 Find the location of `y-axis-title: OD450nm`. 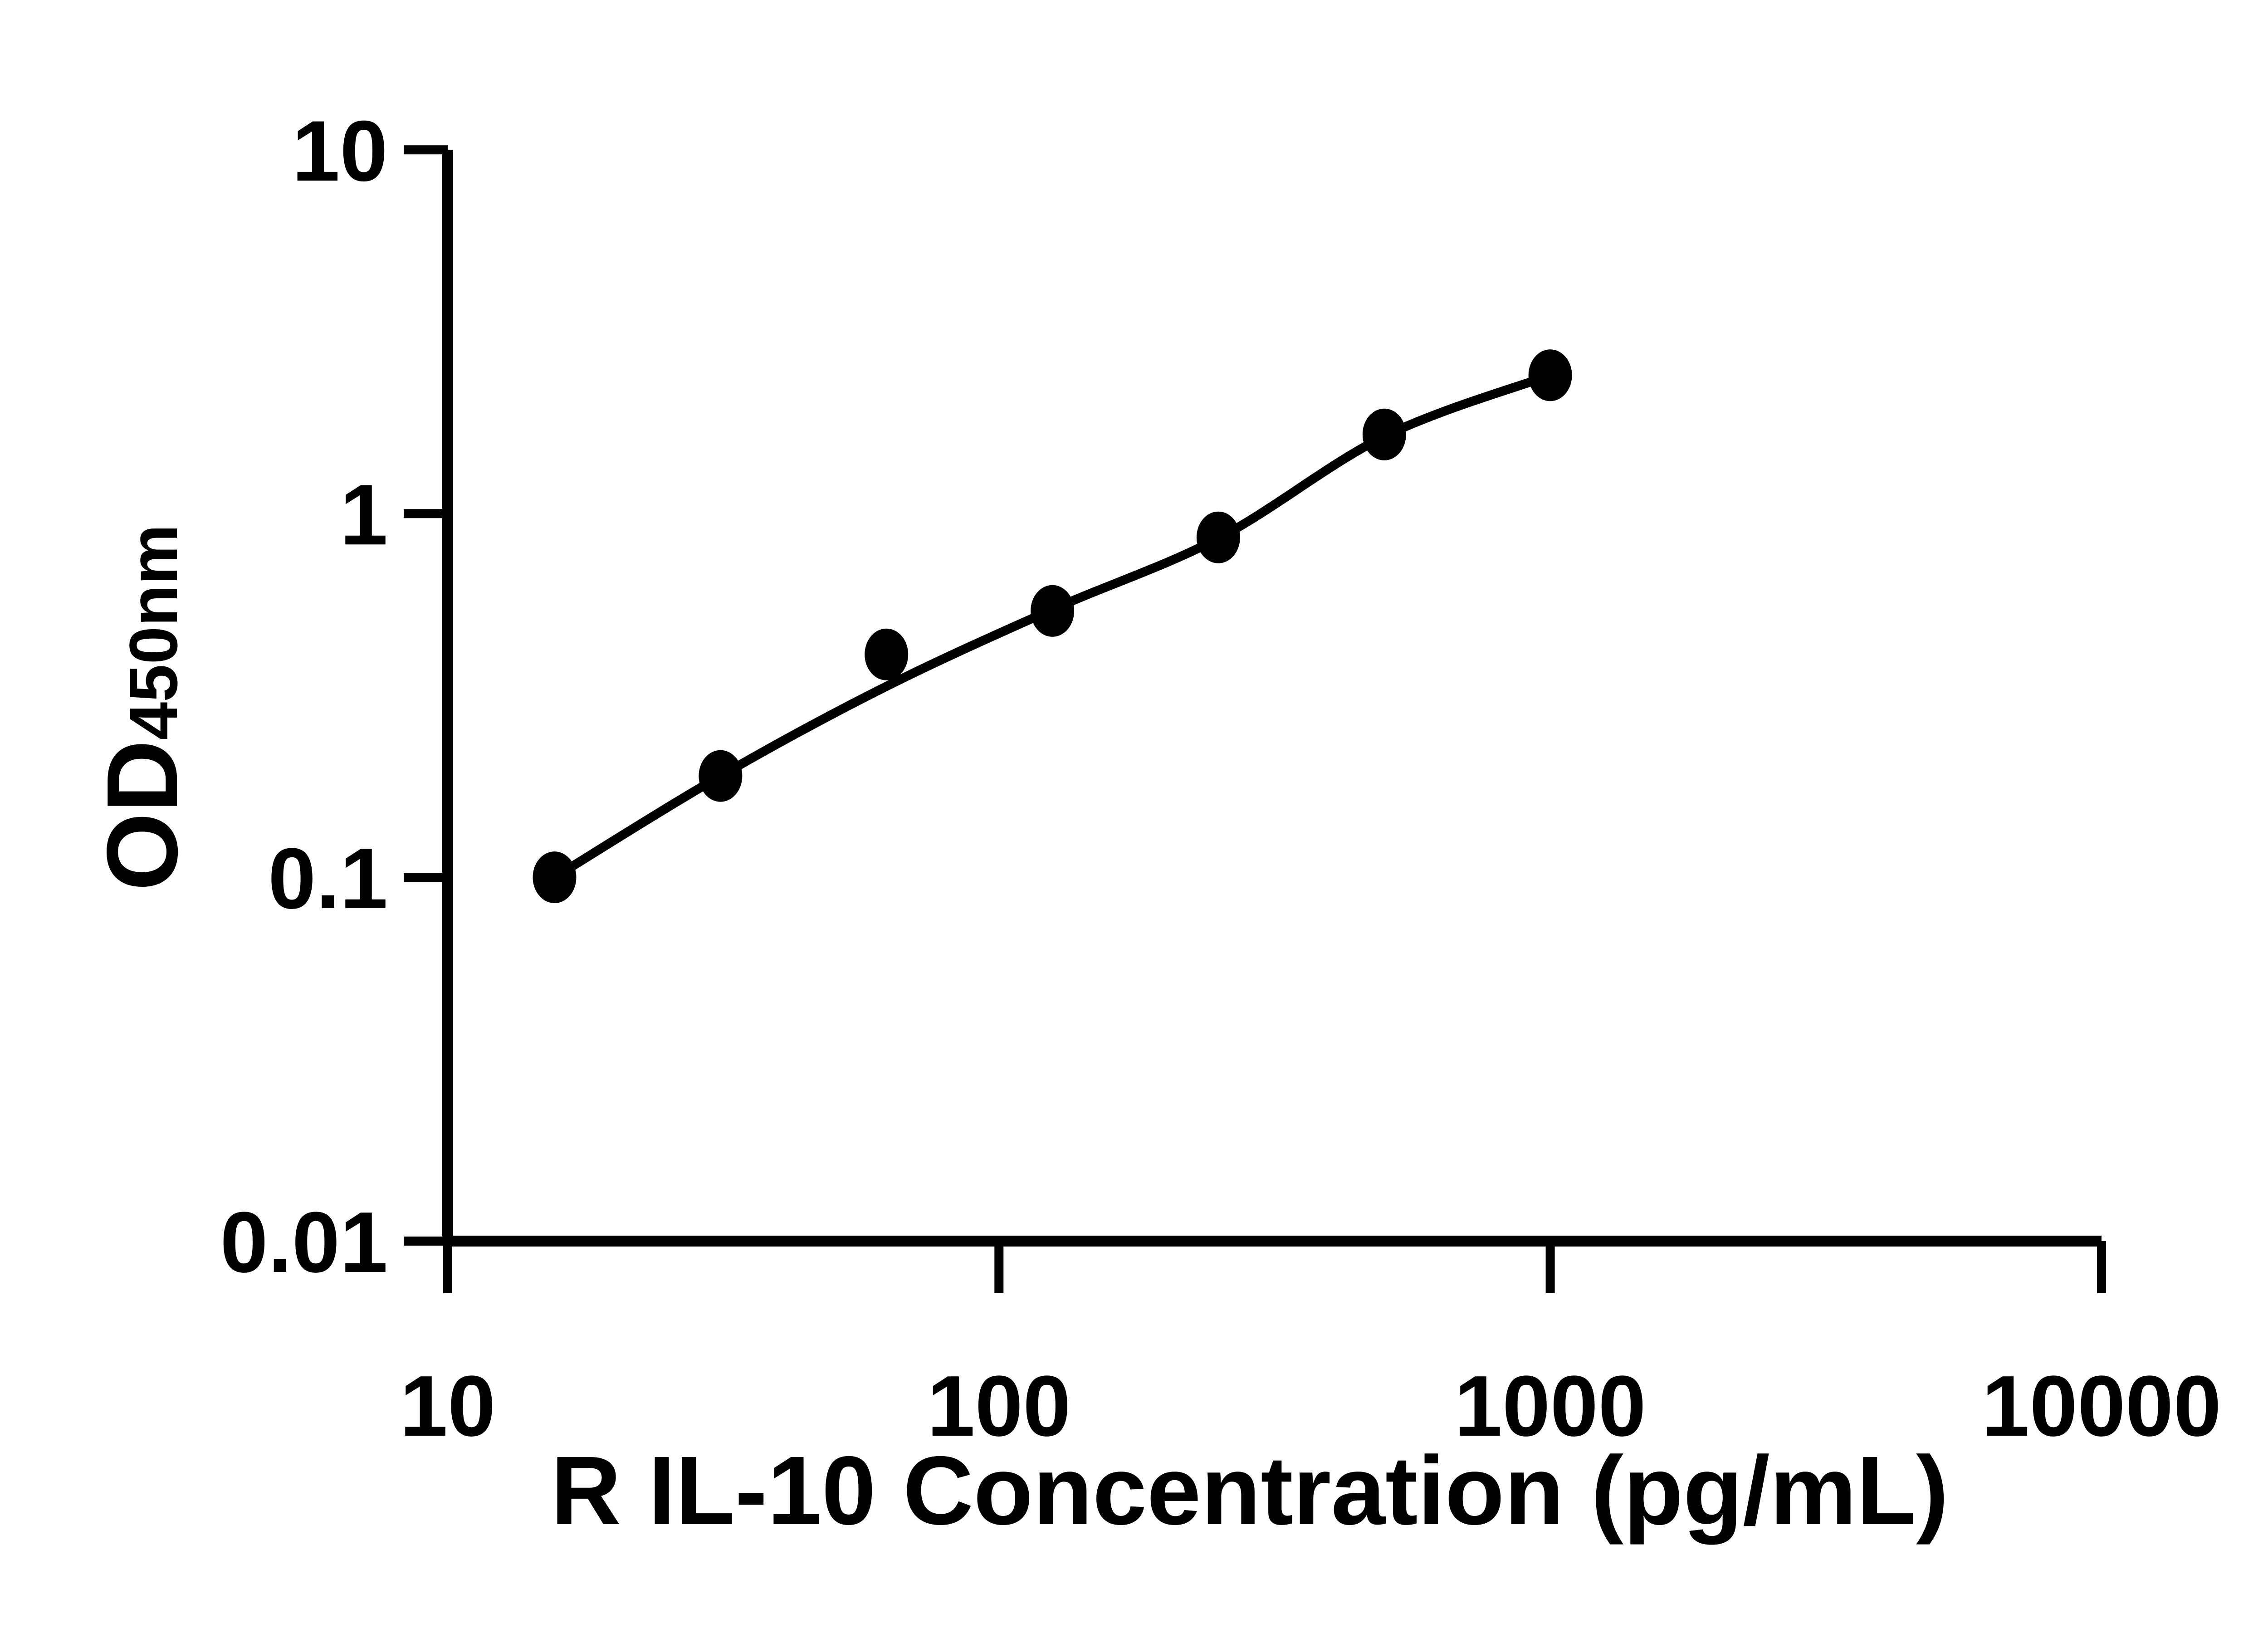

y-axis-title: OD450nm is located at coordinates (143, 707).